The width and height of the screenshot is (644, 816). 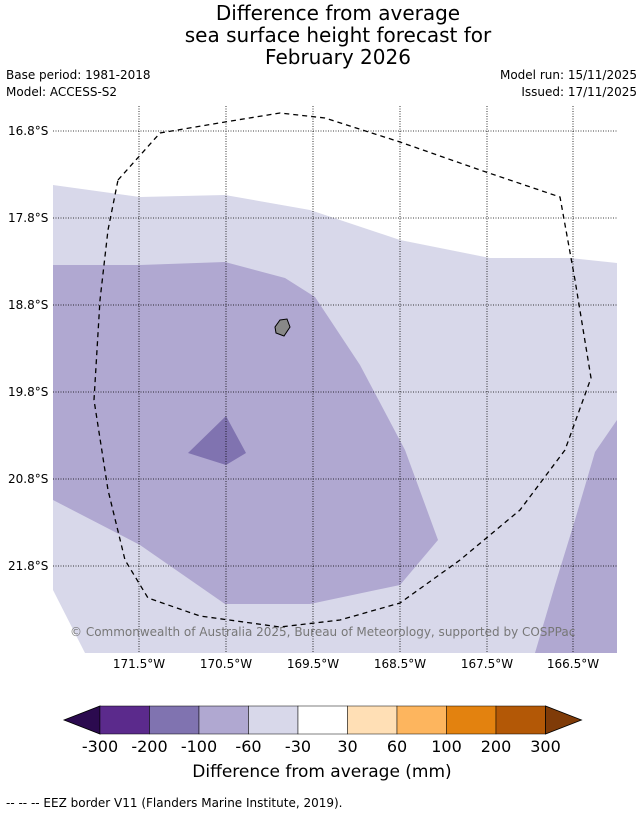 What do you see at coordinates (496, 746) in the screenshot?
I see `colorbar-tick-9: 200` at bounding box center [496, 746].